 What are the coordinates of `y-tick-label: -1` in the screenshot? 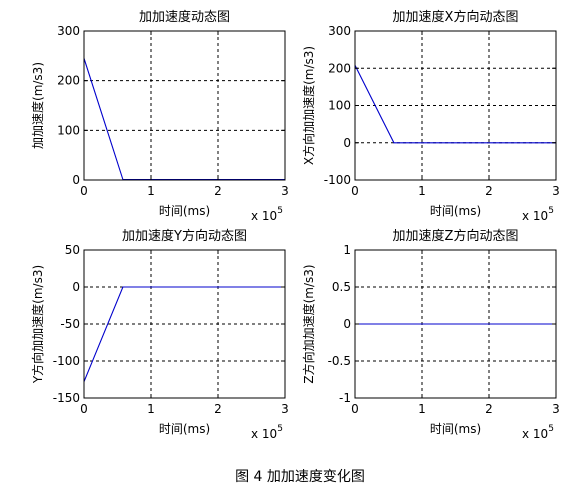 It's located at (345, 398).